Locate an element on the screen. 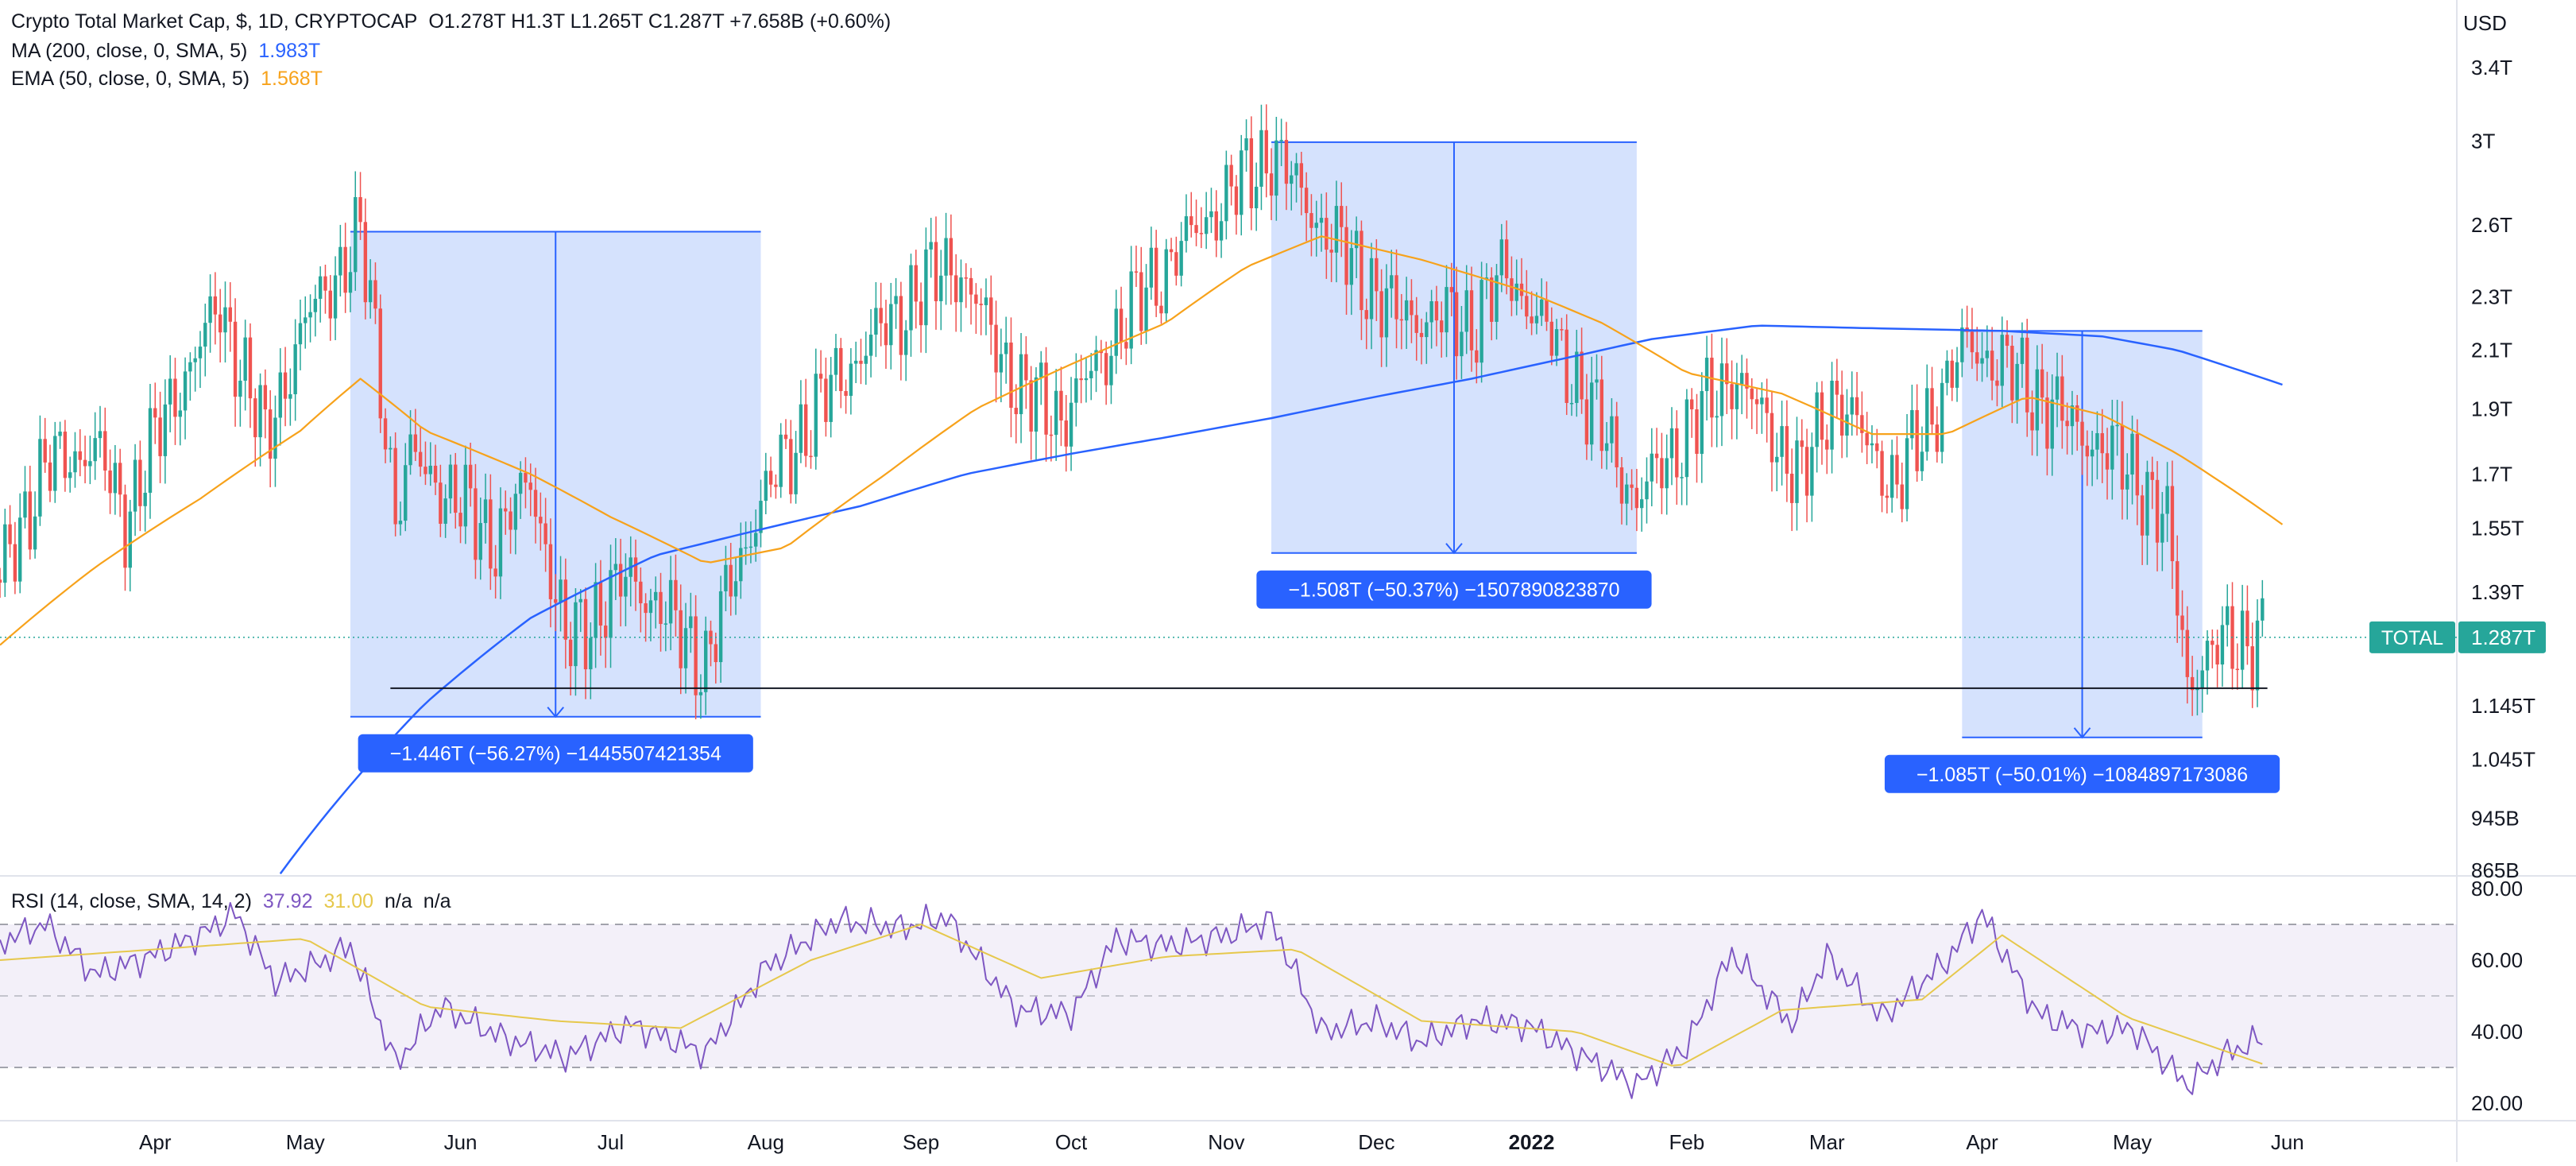  time-tick-label: May is located at coordinates (305, 1142).